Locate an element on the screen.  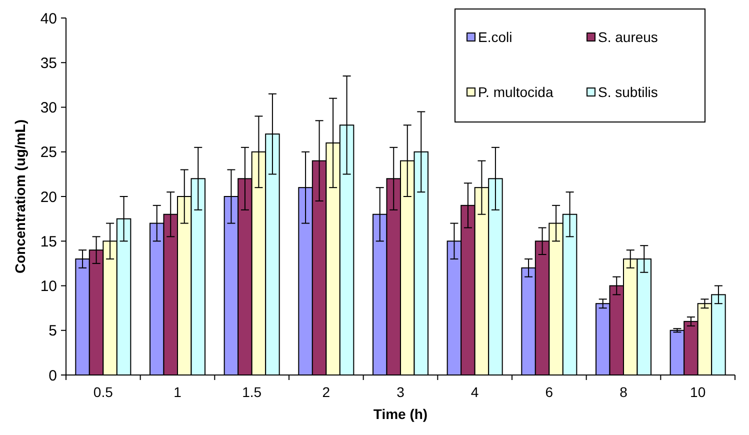
x-tick-label: 2 is located at coordinates (326, 392).